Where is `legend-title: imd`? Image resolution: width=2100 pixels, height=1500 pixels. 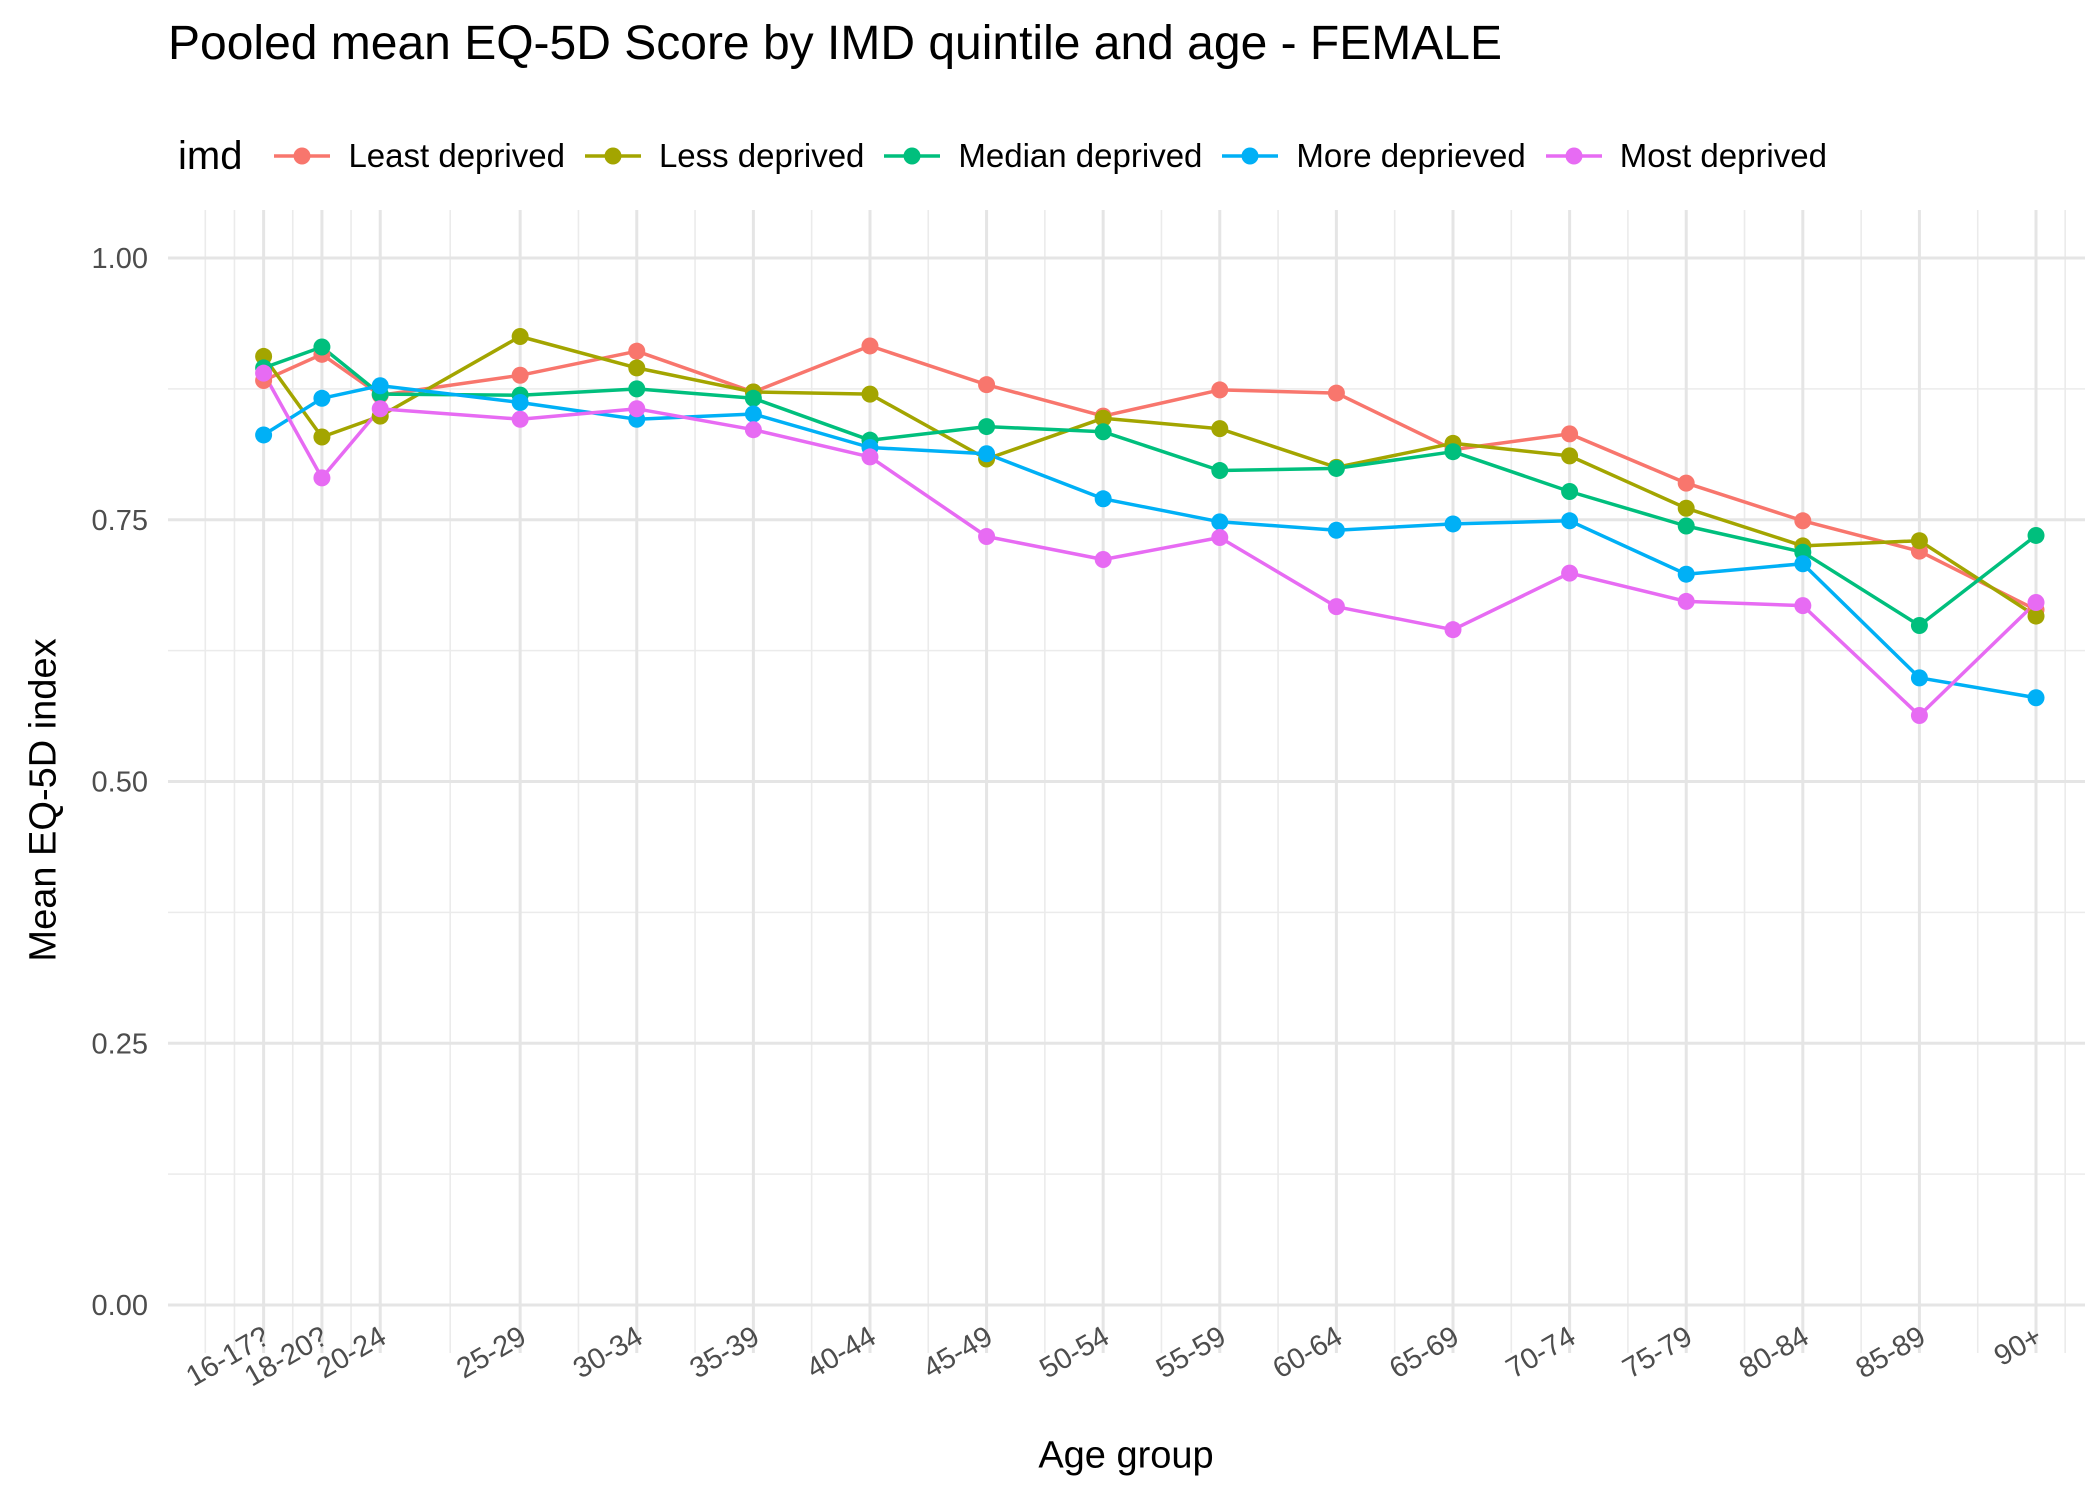
legend-title: imd is located at coordinates (210, 155).